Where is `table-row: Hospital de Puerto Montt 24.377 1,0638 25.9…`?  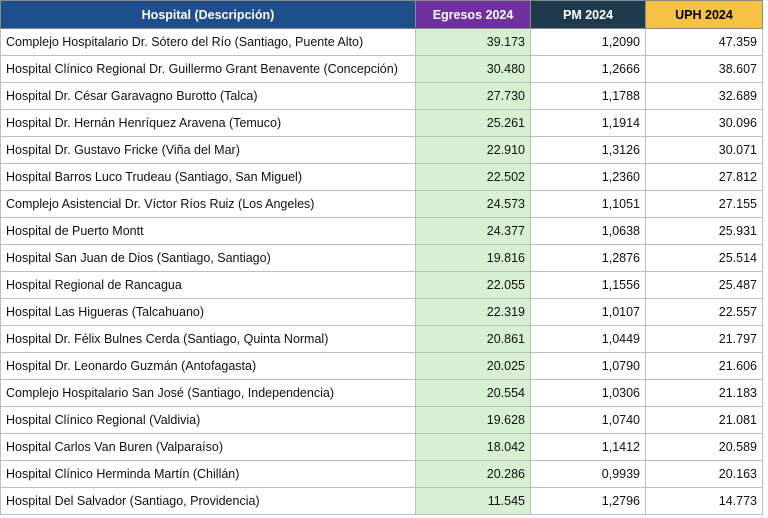 table-row: Hospital de Puerto Montt 24.377 1,0638 25.9… is located at coordinates (381, 231).